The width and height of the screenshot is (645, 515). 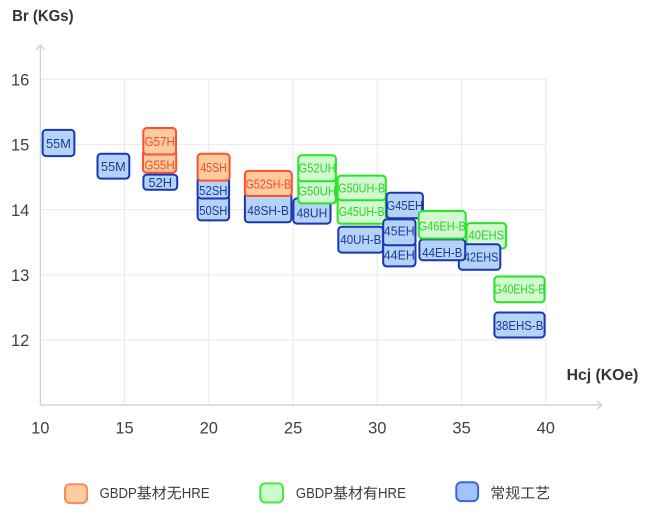 I want to click on svg-text: 40EHS, so click(x=487, y=235).